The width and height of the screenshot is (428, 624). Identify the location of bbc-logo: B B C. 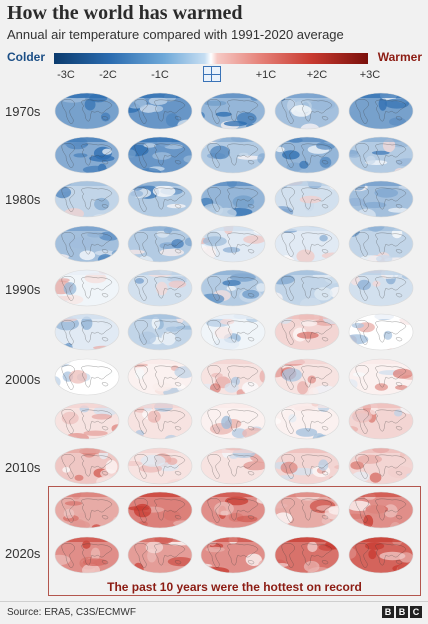
(402, 612).